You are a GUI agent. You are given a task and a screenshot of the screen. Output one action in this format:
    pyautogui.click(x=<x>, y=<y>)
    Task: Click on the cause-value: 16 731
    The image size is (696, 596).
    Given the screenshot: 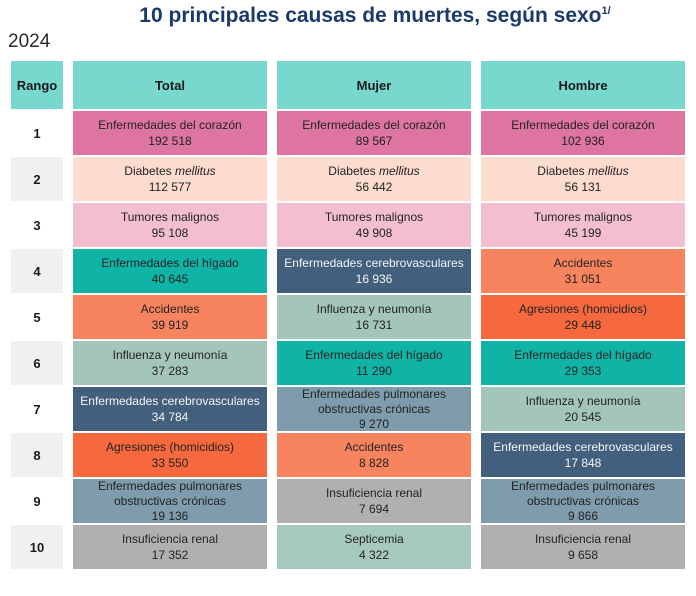 What is the action you would take?
    pyautogui.click(x=374, y=324)
    